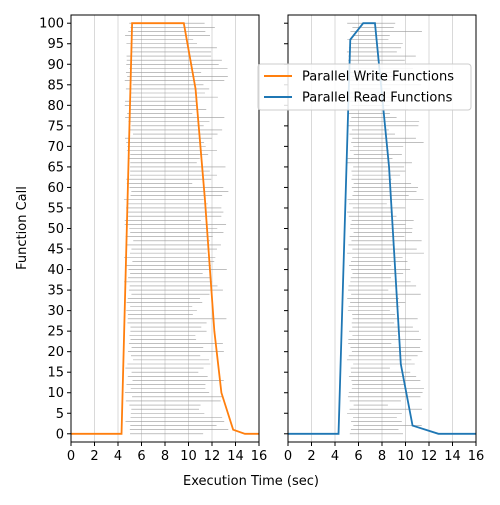  What do you see at coordinates (55, 291) in the screenshot?
I see `y-tick-label: 35` at bounding box center [55, 291].